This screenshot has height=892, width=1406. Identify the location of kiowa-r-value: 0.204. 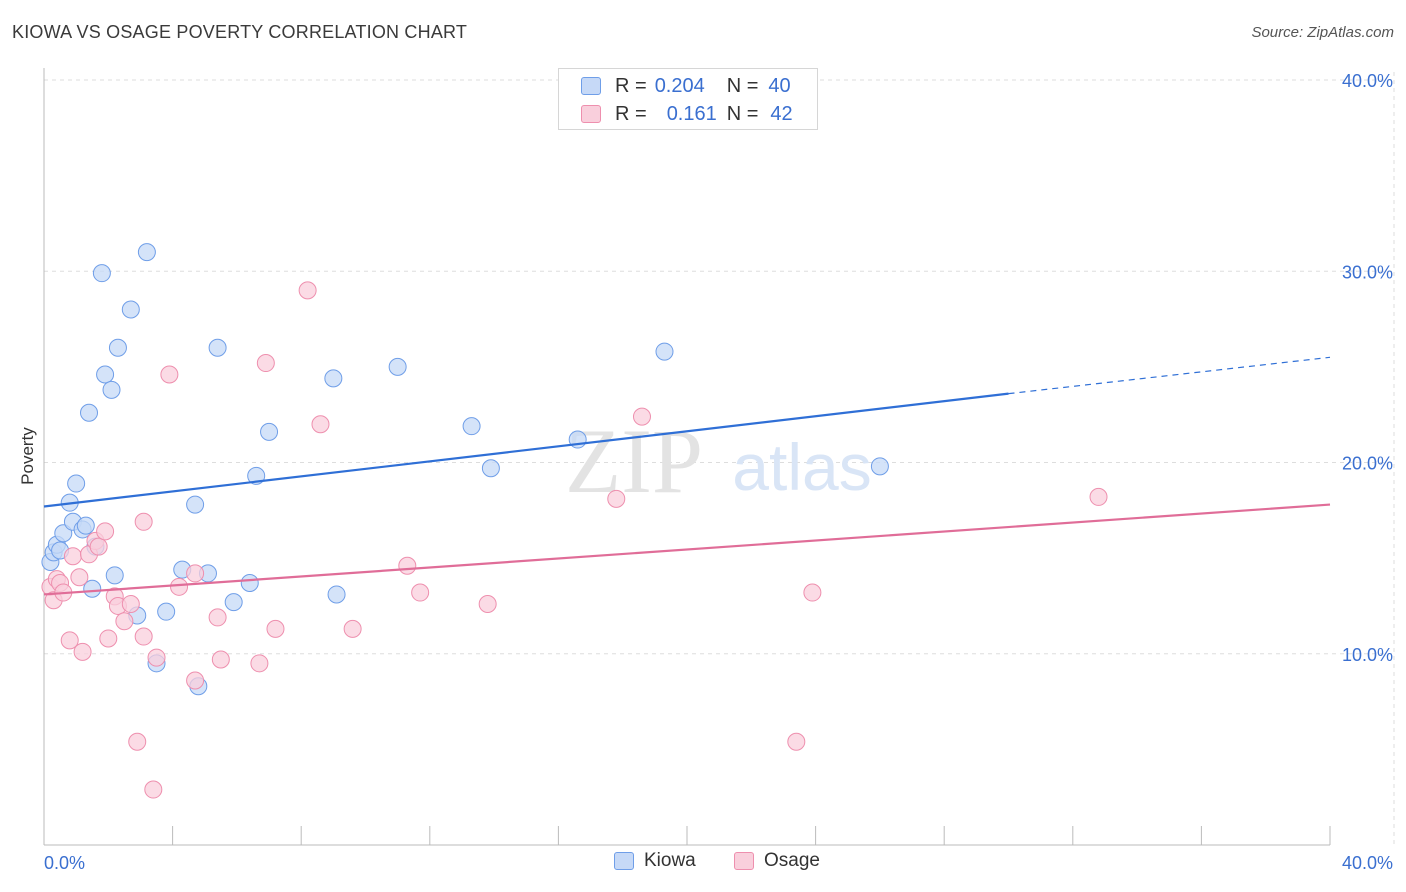
(679, 85).